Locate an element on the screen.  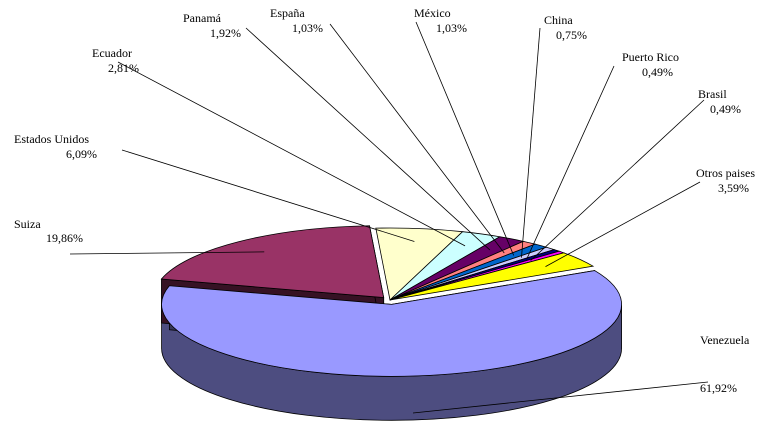
leader-line-mexico is located at coordinates (465, 138).